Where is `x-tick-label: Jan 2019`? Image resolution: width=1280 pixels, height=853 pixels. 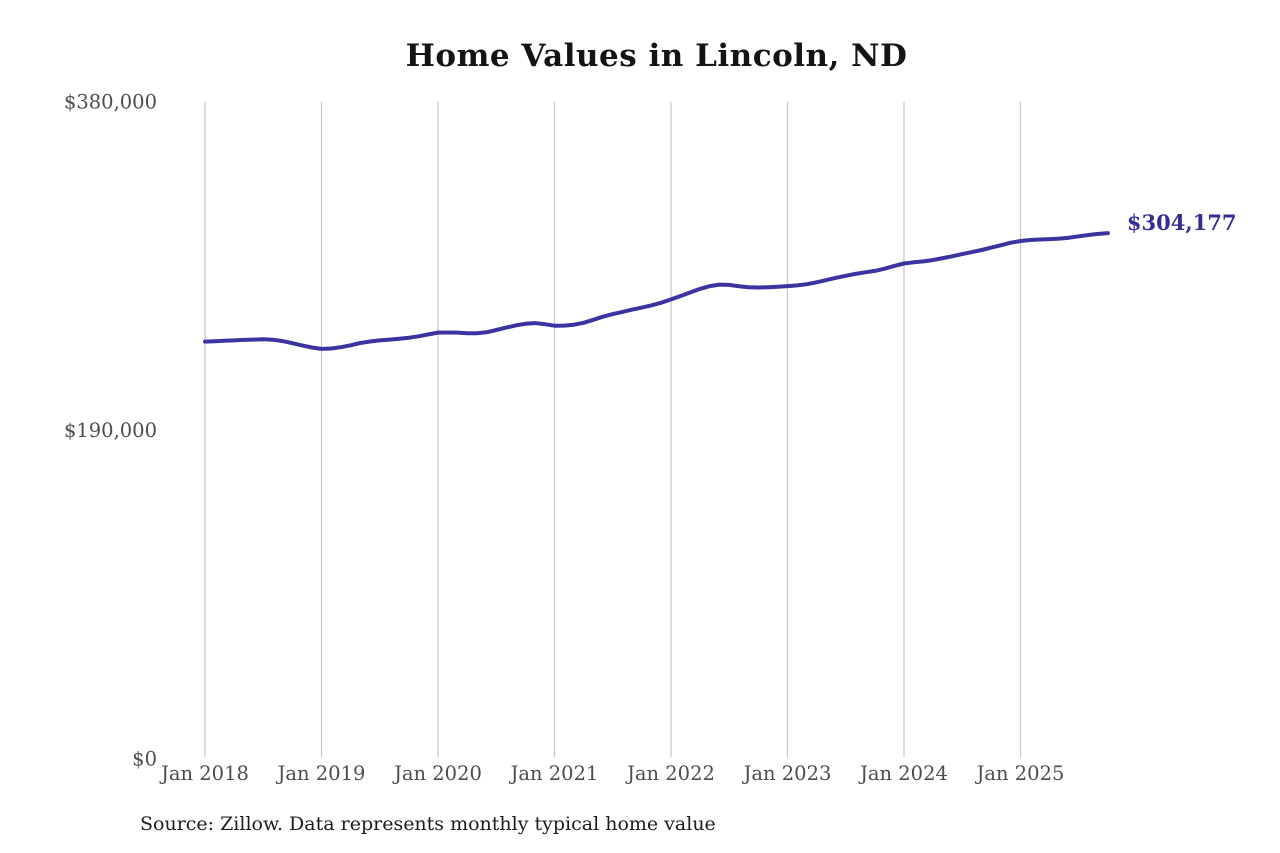
x-tick-label: Jan 2019 is located at coordinates (321, 773).